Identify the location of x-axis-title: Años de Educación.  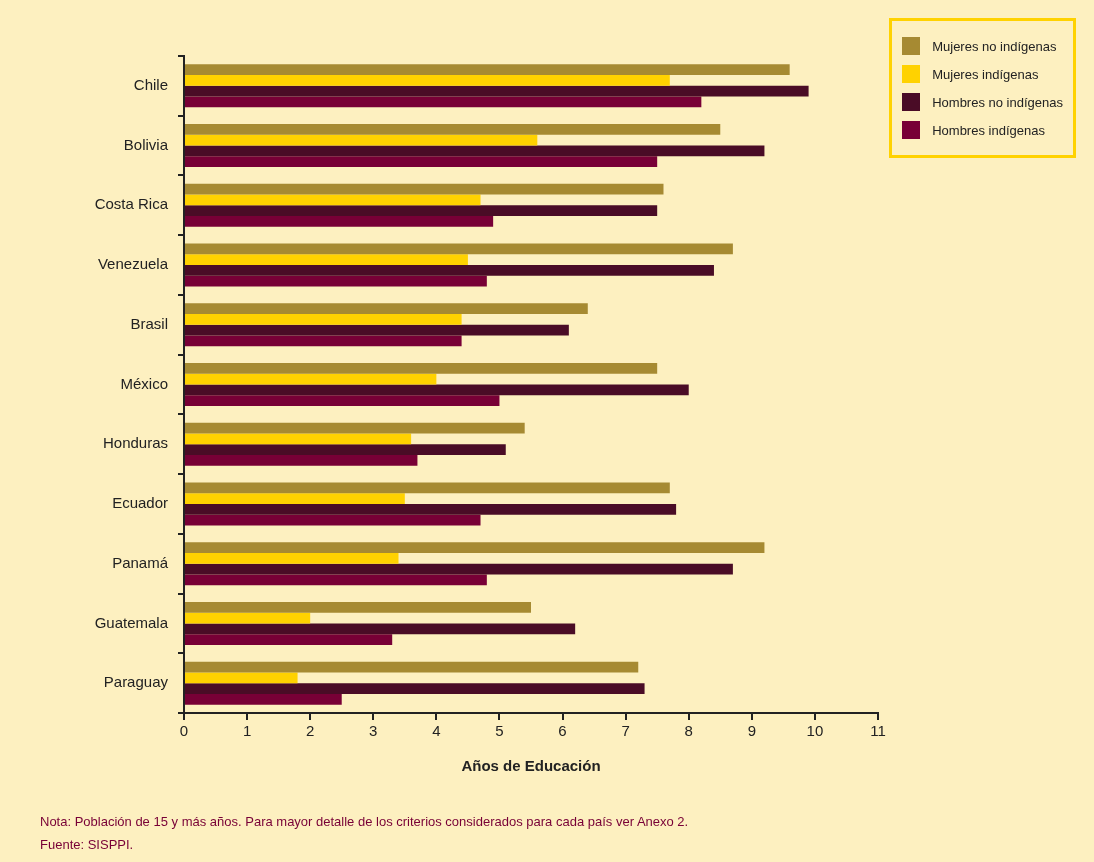
(531, 766).